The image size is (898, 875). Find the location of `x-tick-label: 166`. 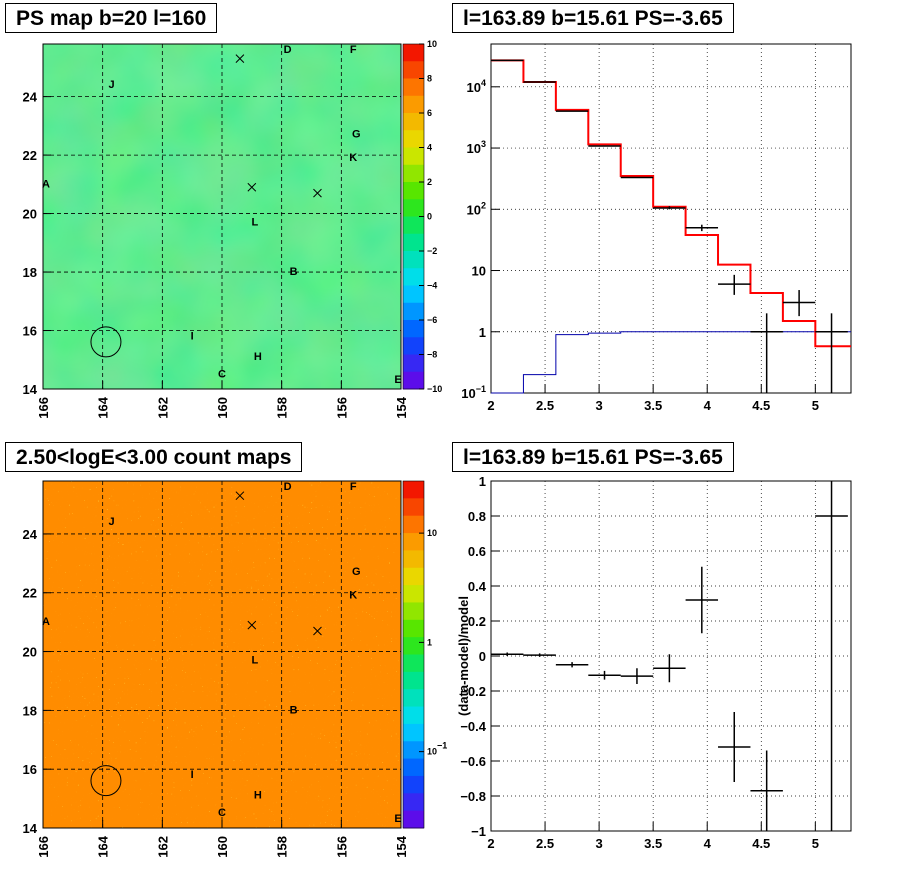

x-tick-label: 166 is located at coordinates (43, 847).